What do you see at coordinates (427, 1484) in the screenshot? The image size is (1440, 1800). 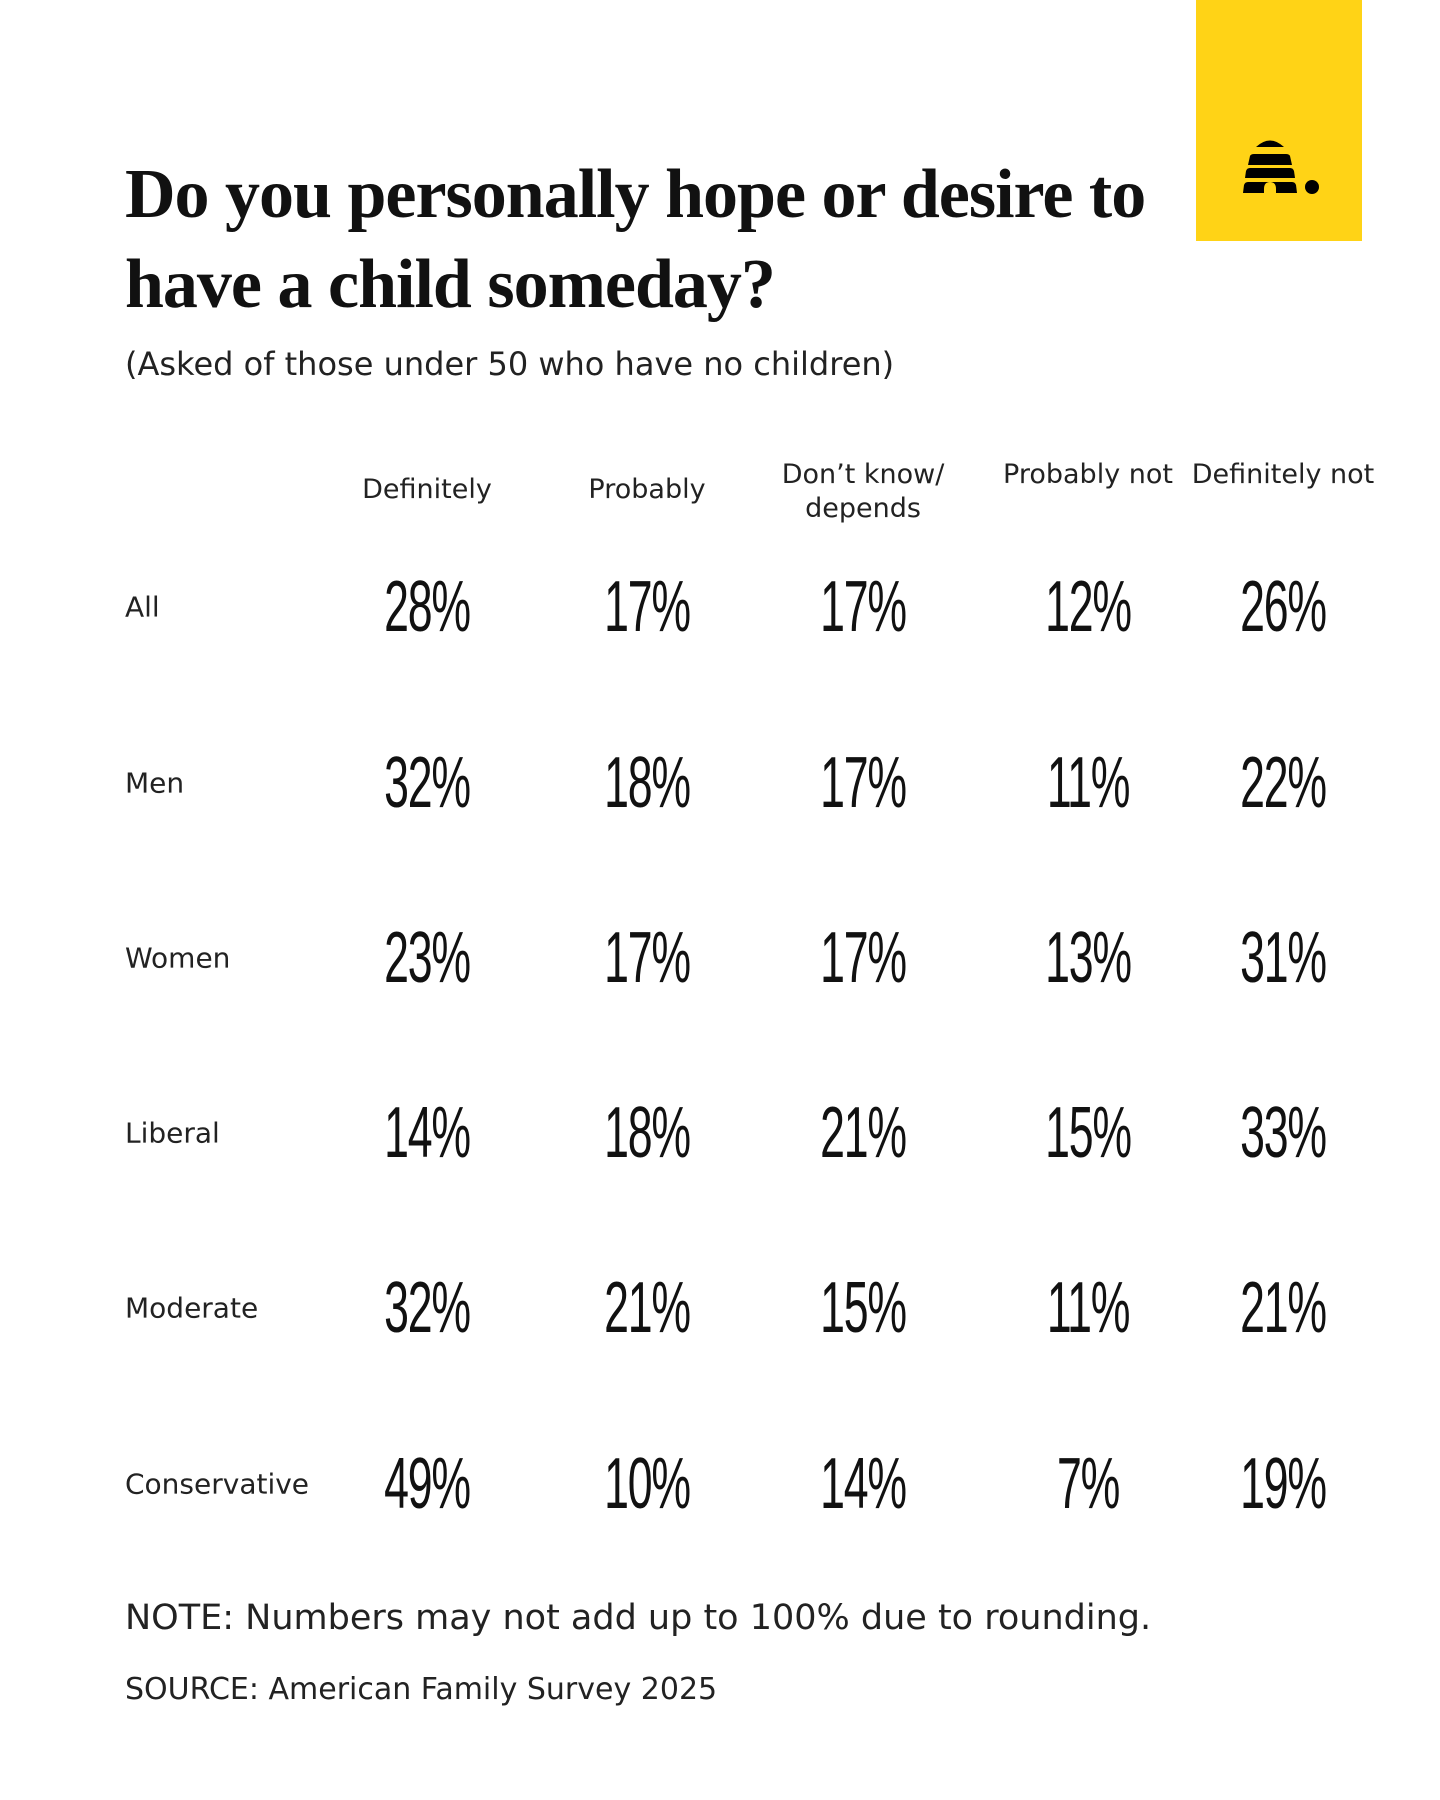 I see `table-cell-value: 49%` at bounding box center [427, 1484].